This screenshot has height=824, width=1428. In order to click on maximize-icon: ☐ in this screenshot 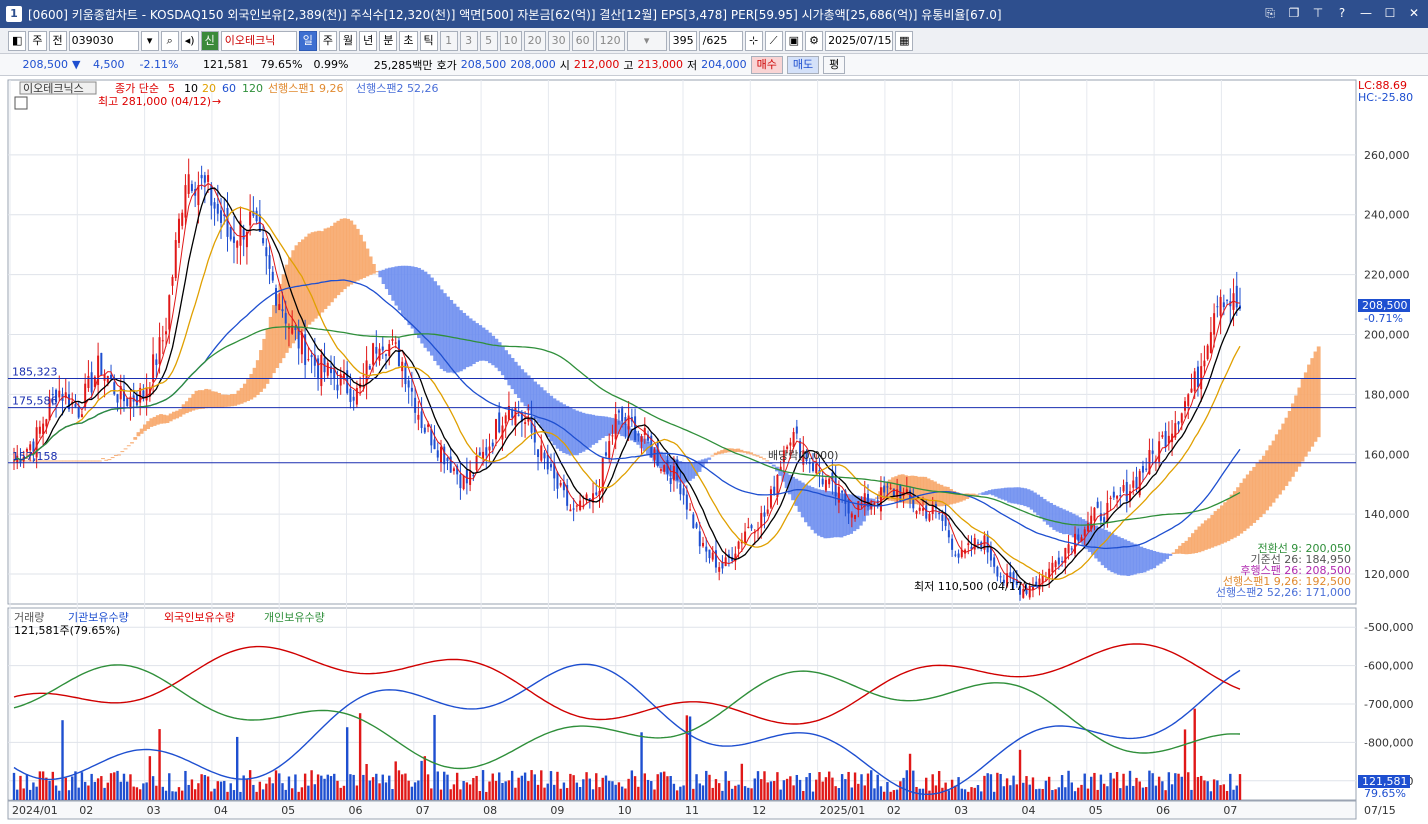, I will do `click(1390, 13)`.